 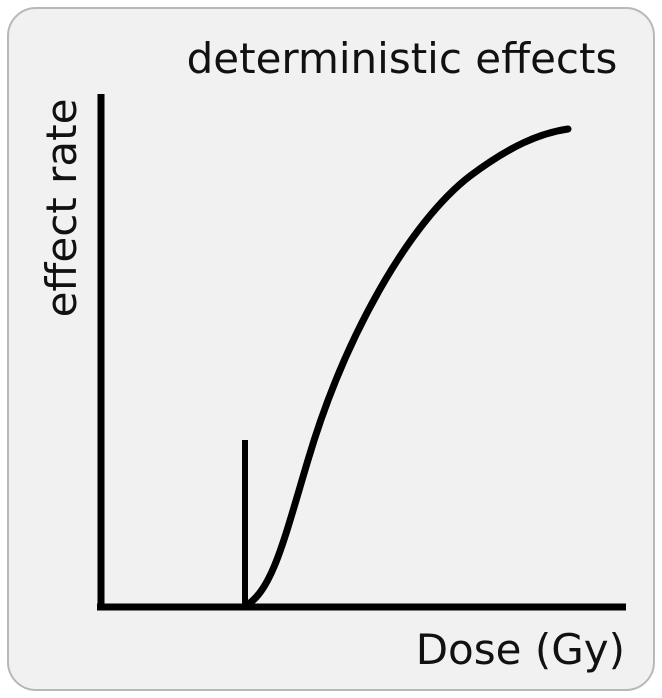 What do you see at coordinates (402, 58) in the screenshot?
I see `title: deterministic effects` at bounding box center [402, 58].